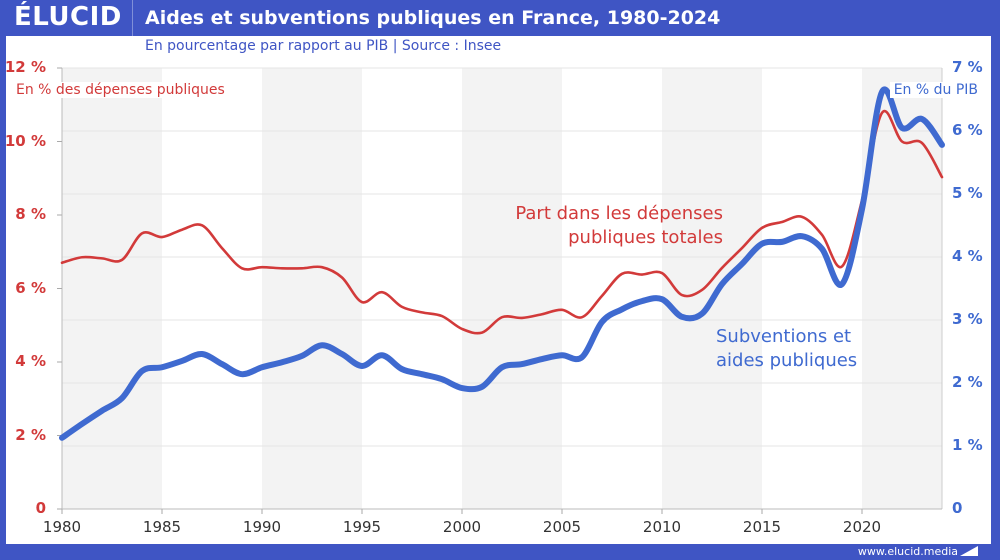  I want to click on annotation-depenses: Part dans les dépenses publiques totales, so click(614, 226).